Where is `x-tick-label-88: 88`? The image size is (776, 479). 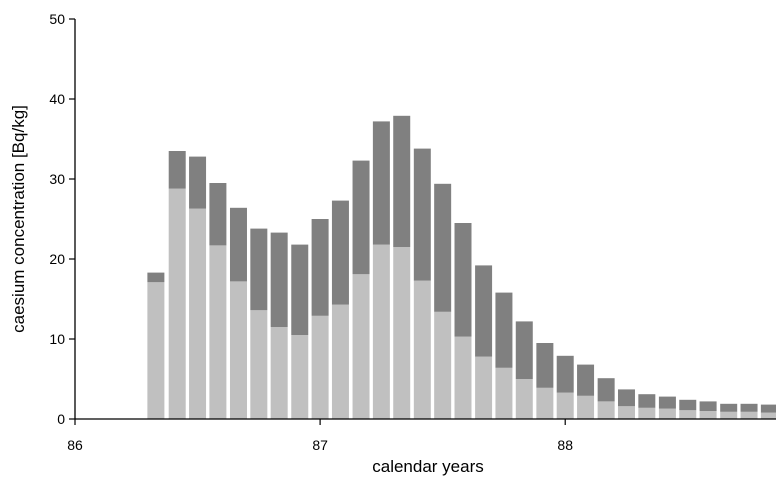
x-tick-label-88: 88 is located at coordinates (565, 445).